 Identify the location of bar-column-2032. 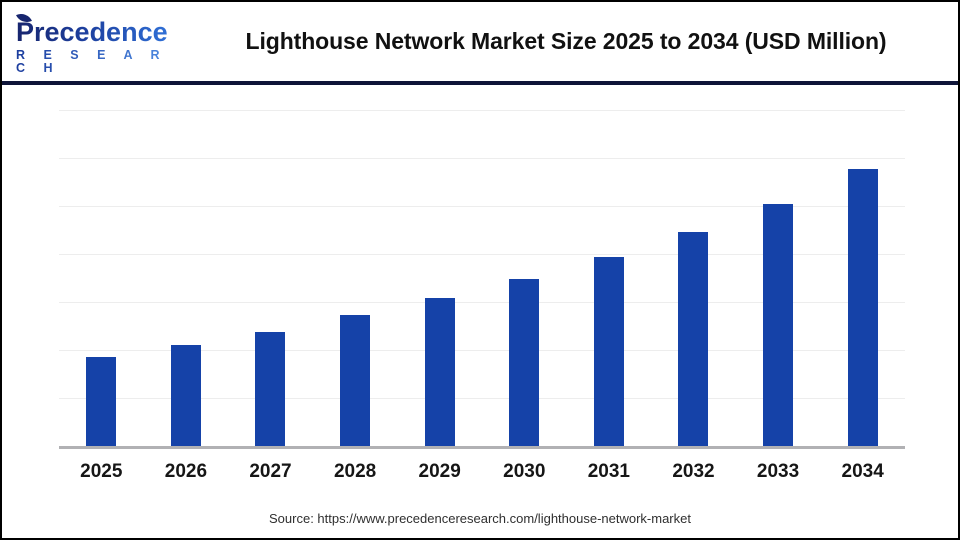
(693, 338).